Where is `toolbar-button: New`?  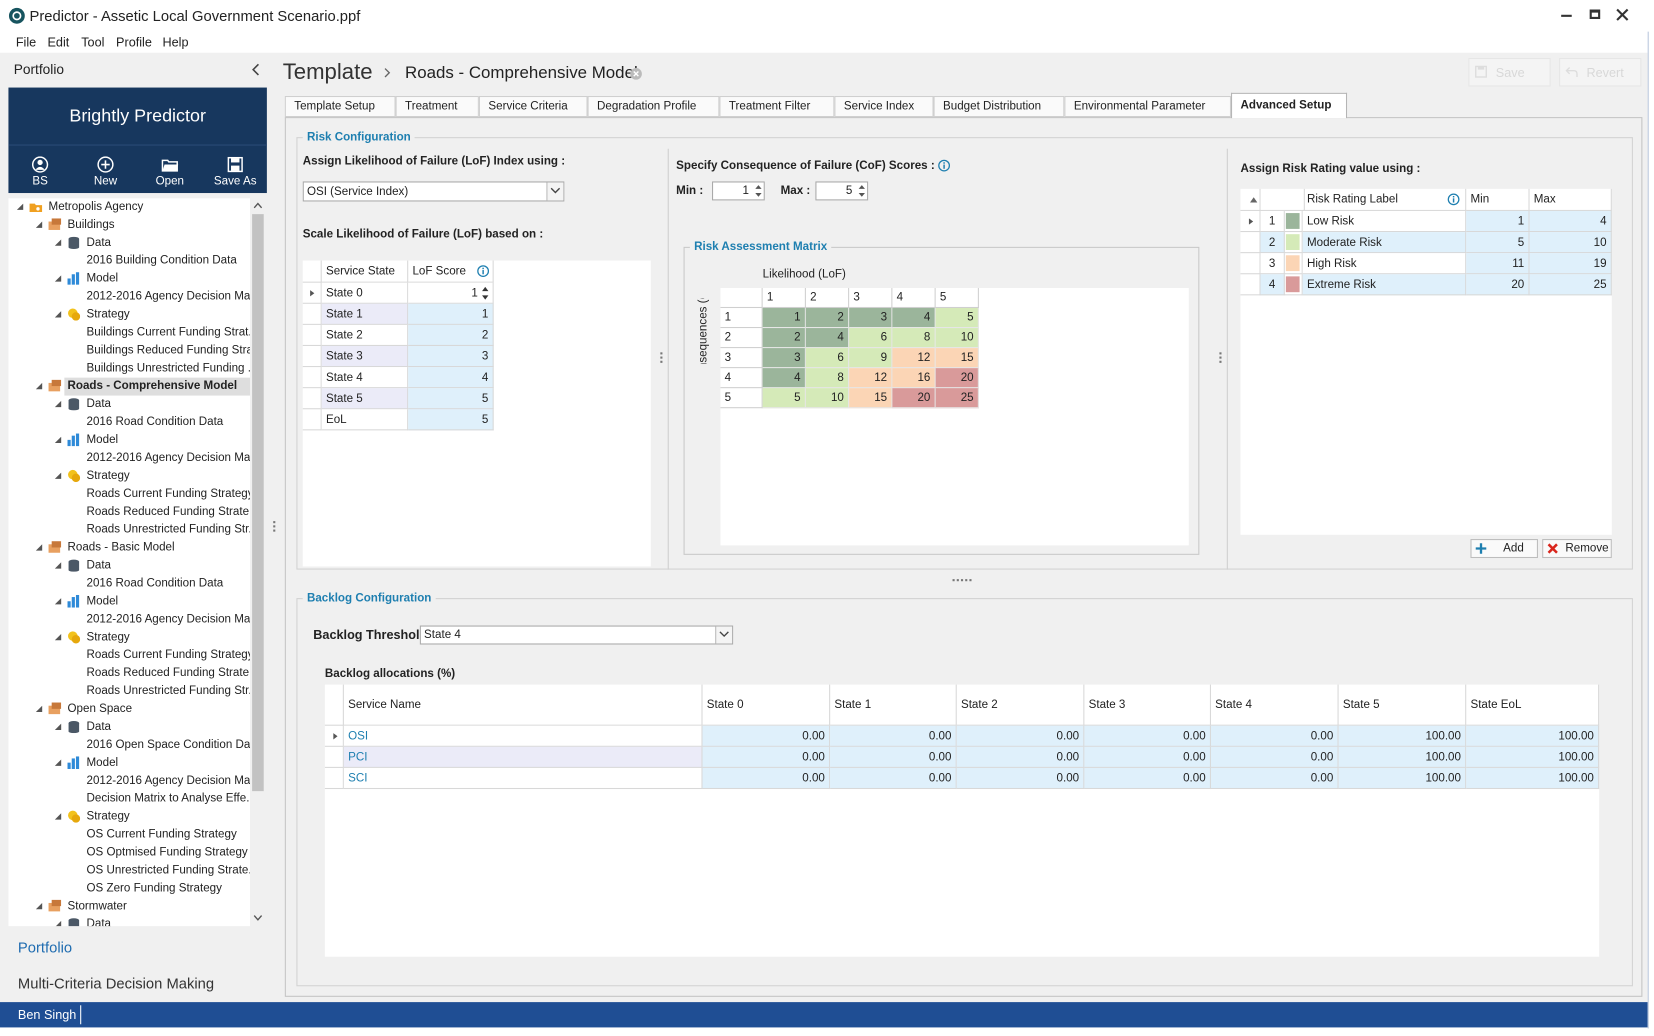
toolbar-button: New is located at coordinates (105, 181).